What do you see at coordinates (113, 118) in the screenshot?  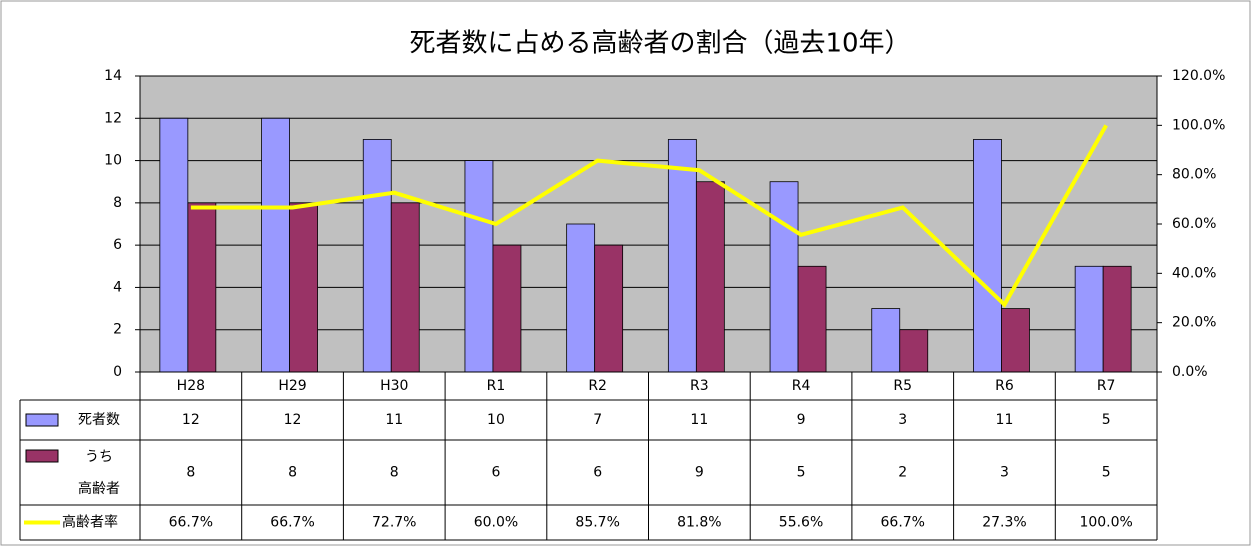 I see `y-tick-label: 12` at bounding box center [113, 118].